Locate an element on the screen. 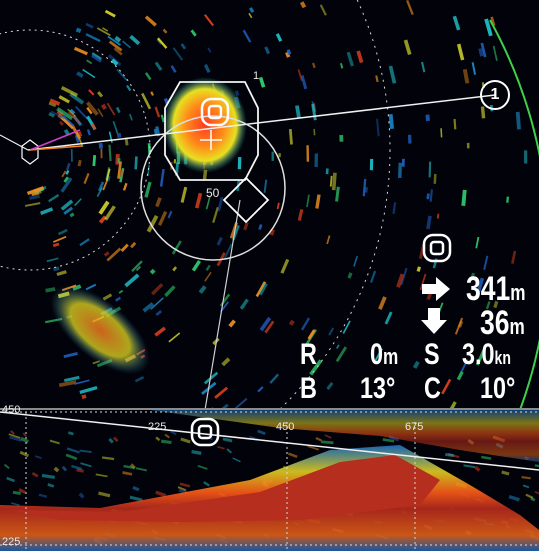 This screenshot has height=551, width=539. origin-bracket is located at coordinates (14, 142).